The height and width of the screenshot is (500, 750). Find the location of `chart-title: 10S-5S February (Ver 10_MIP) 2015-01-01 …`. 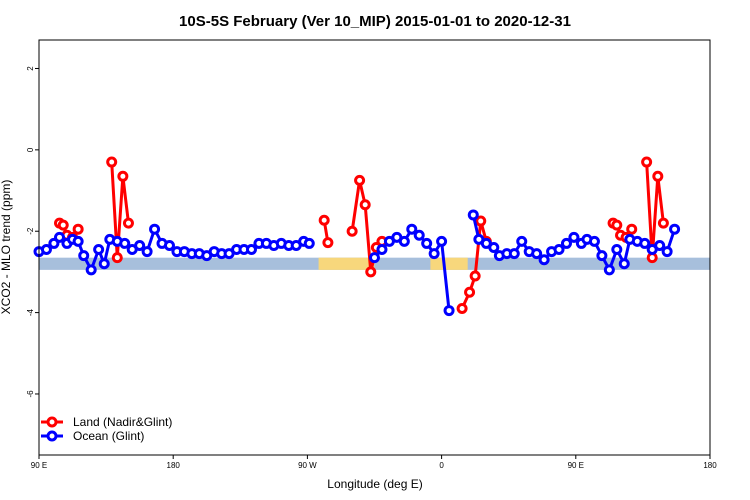

chart-title: 10S-5S February (Ver 10_MIP) 2015-01-01 … is located at coordinates (375, 21).